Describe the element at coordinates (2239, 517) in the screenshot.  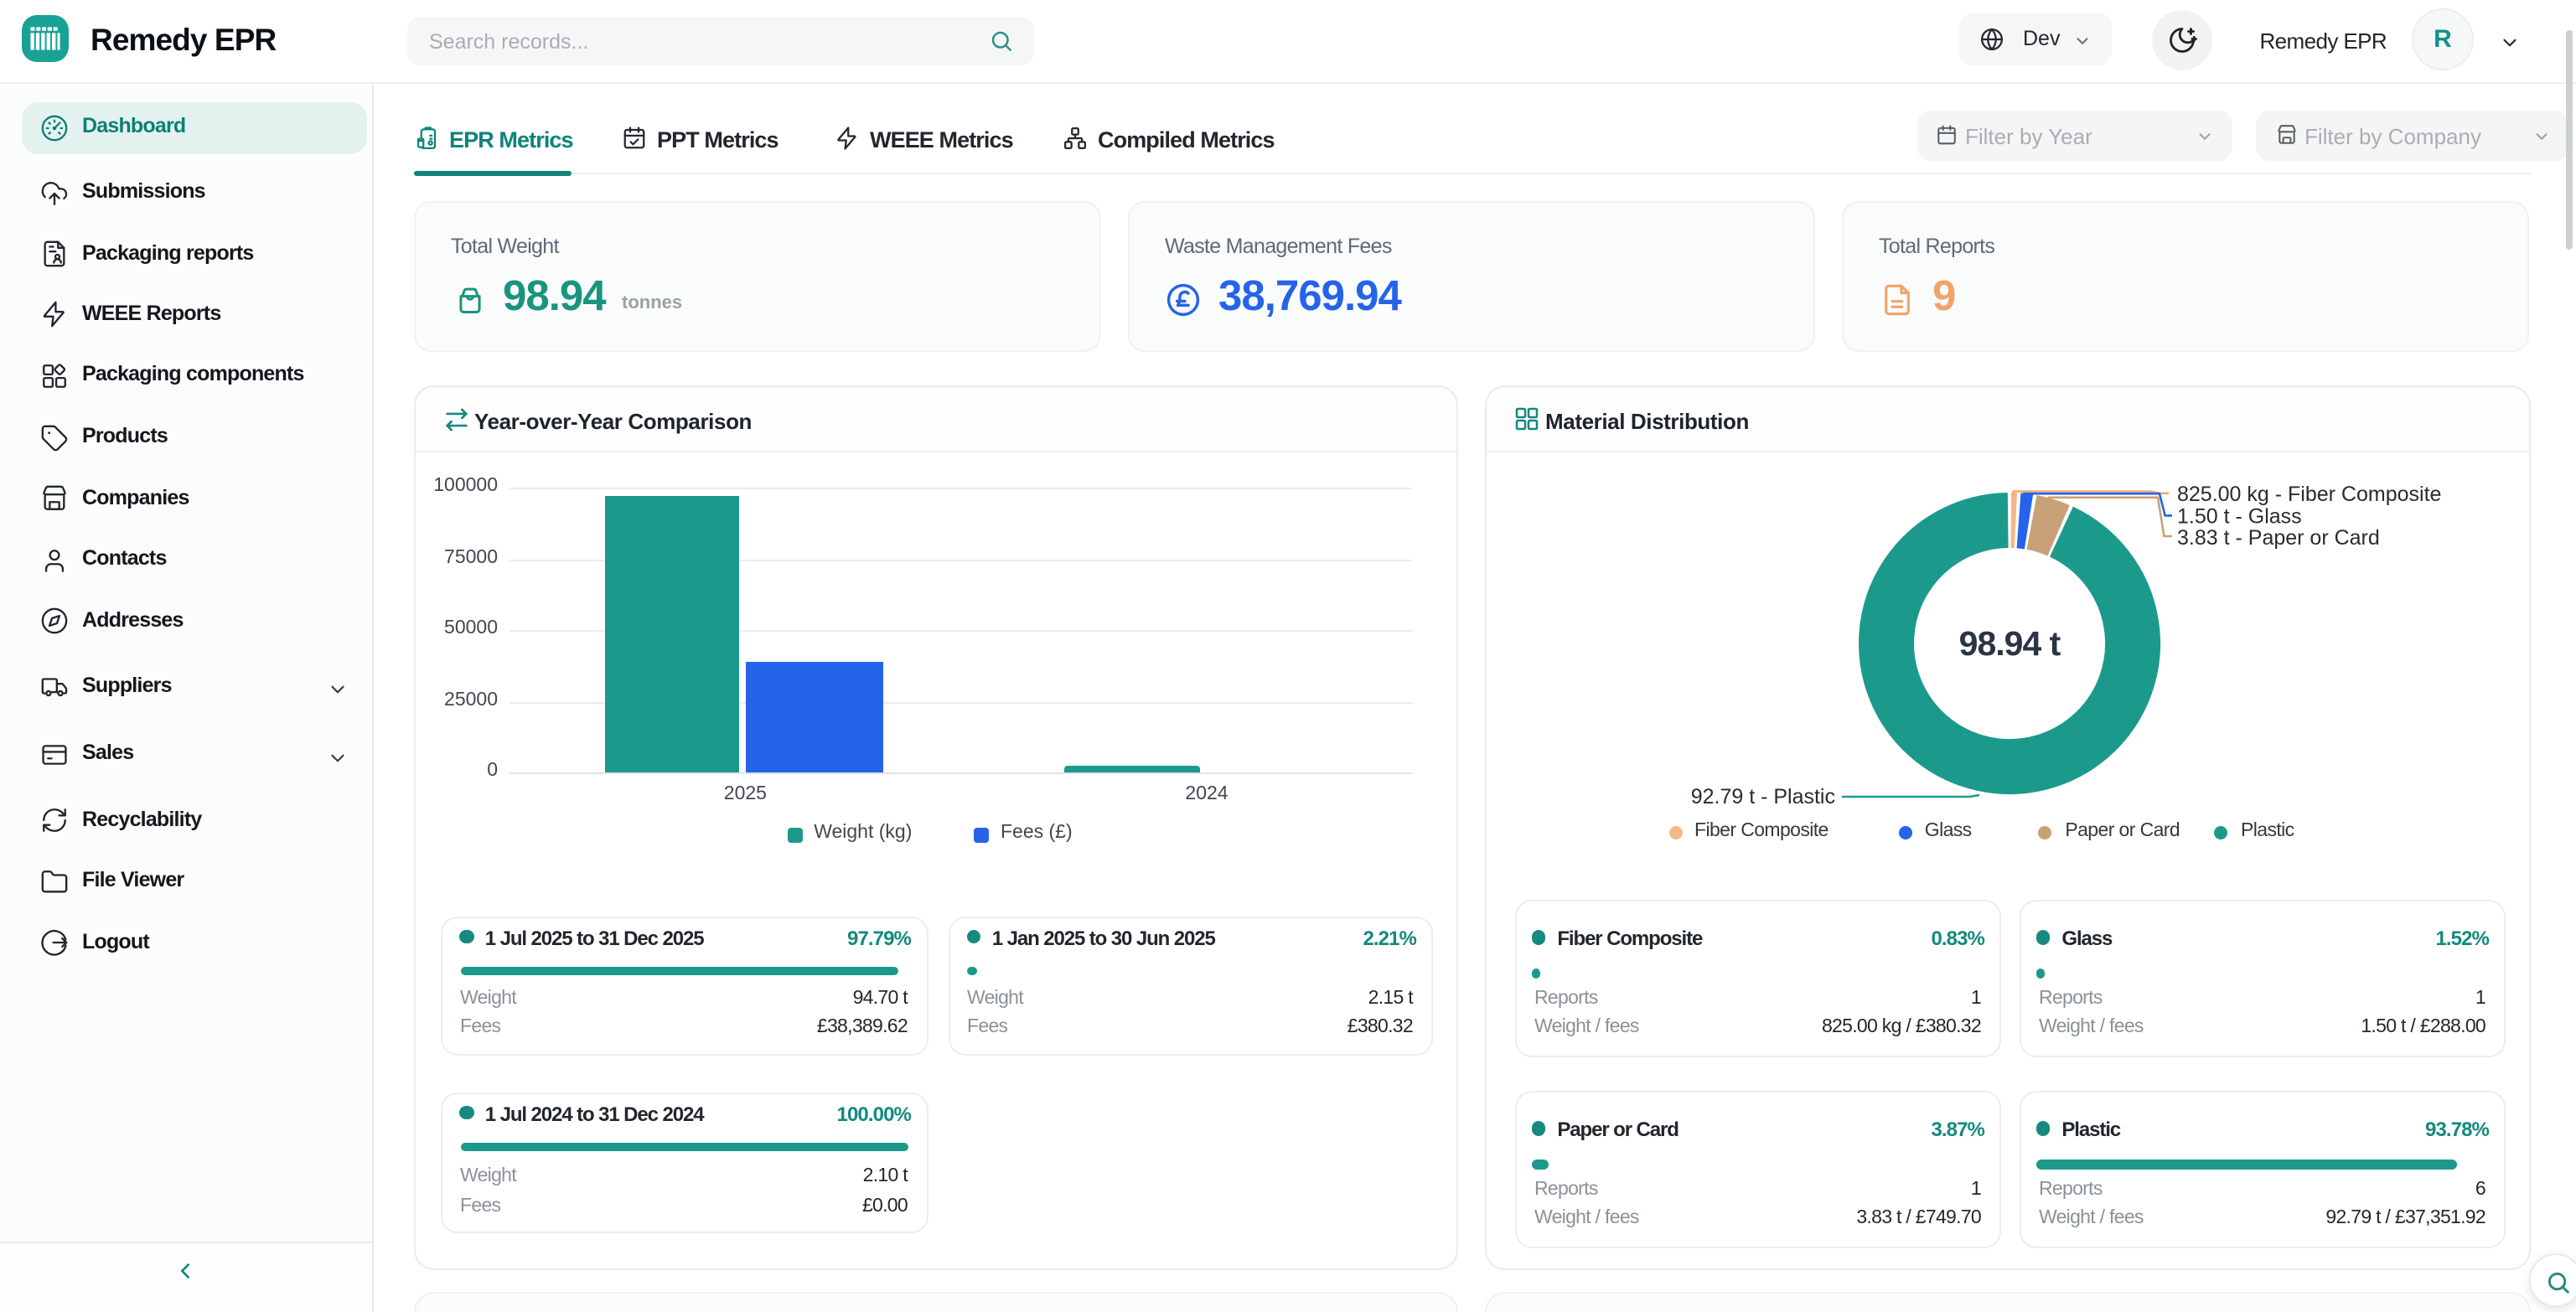
I see `svg-text: 1.50 t - Glass` at that location.